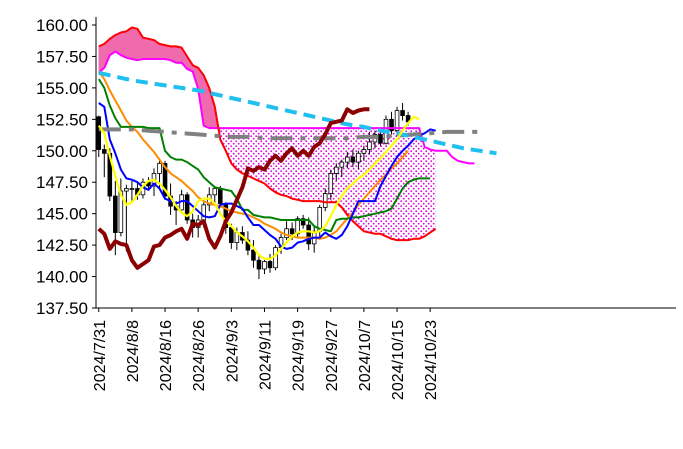  What do you see at coordinates (62, 56) in the screenshot?
I see `y-tick-label: 157.50` at bounding box center [62, 56].